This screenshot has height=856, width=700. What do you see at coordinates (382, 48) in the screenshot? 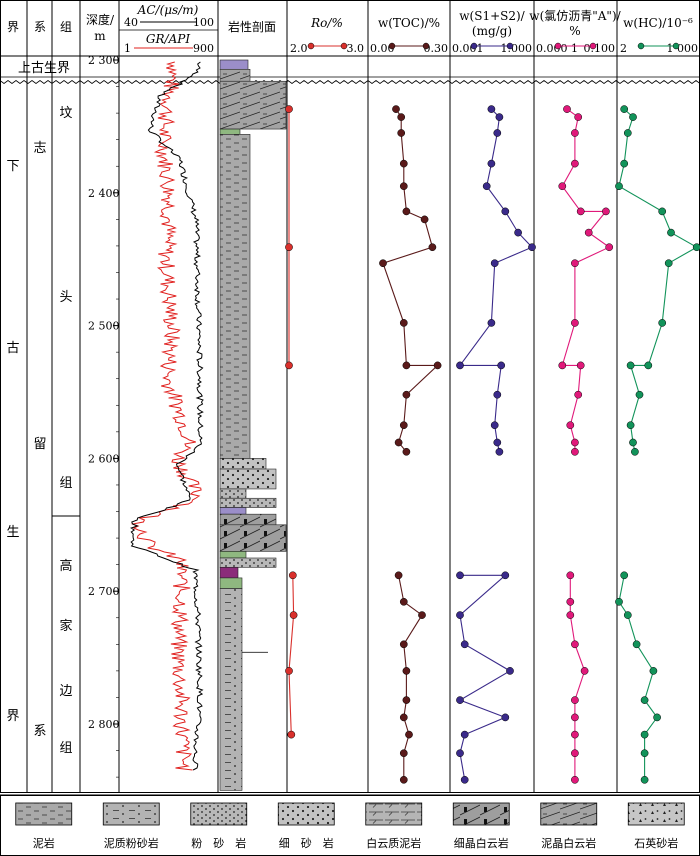
I see `header-toc-min: 0.00` at bounding box center [382, 48].